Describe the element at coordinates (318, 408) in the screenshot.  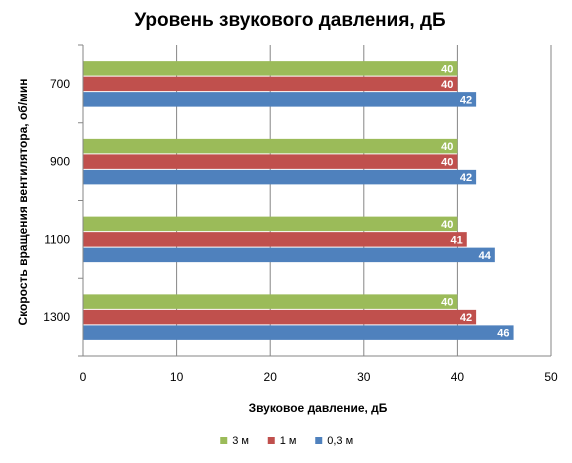
I see `x-axis-title: Звуковое давление, дБ` at that location.